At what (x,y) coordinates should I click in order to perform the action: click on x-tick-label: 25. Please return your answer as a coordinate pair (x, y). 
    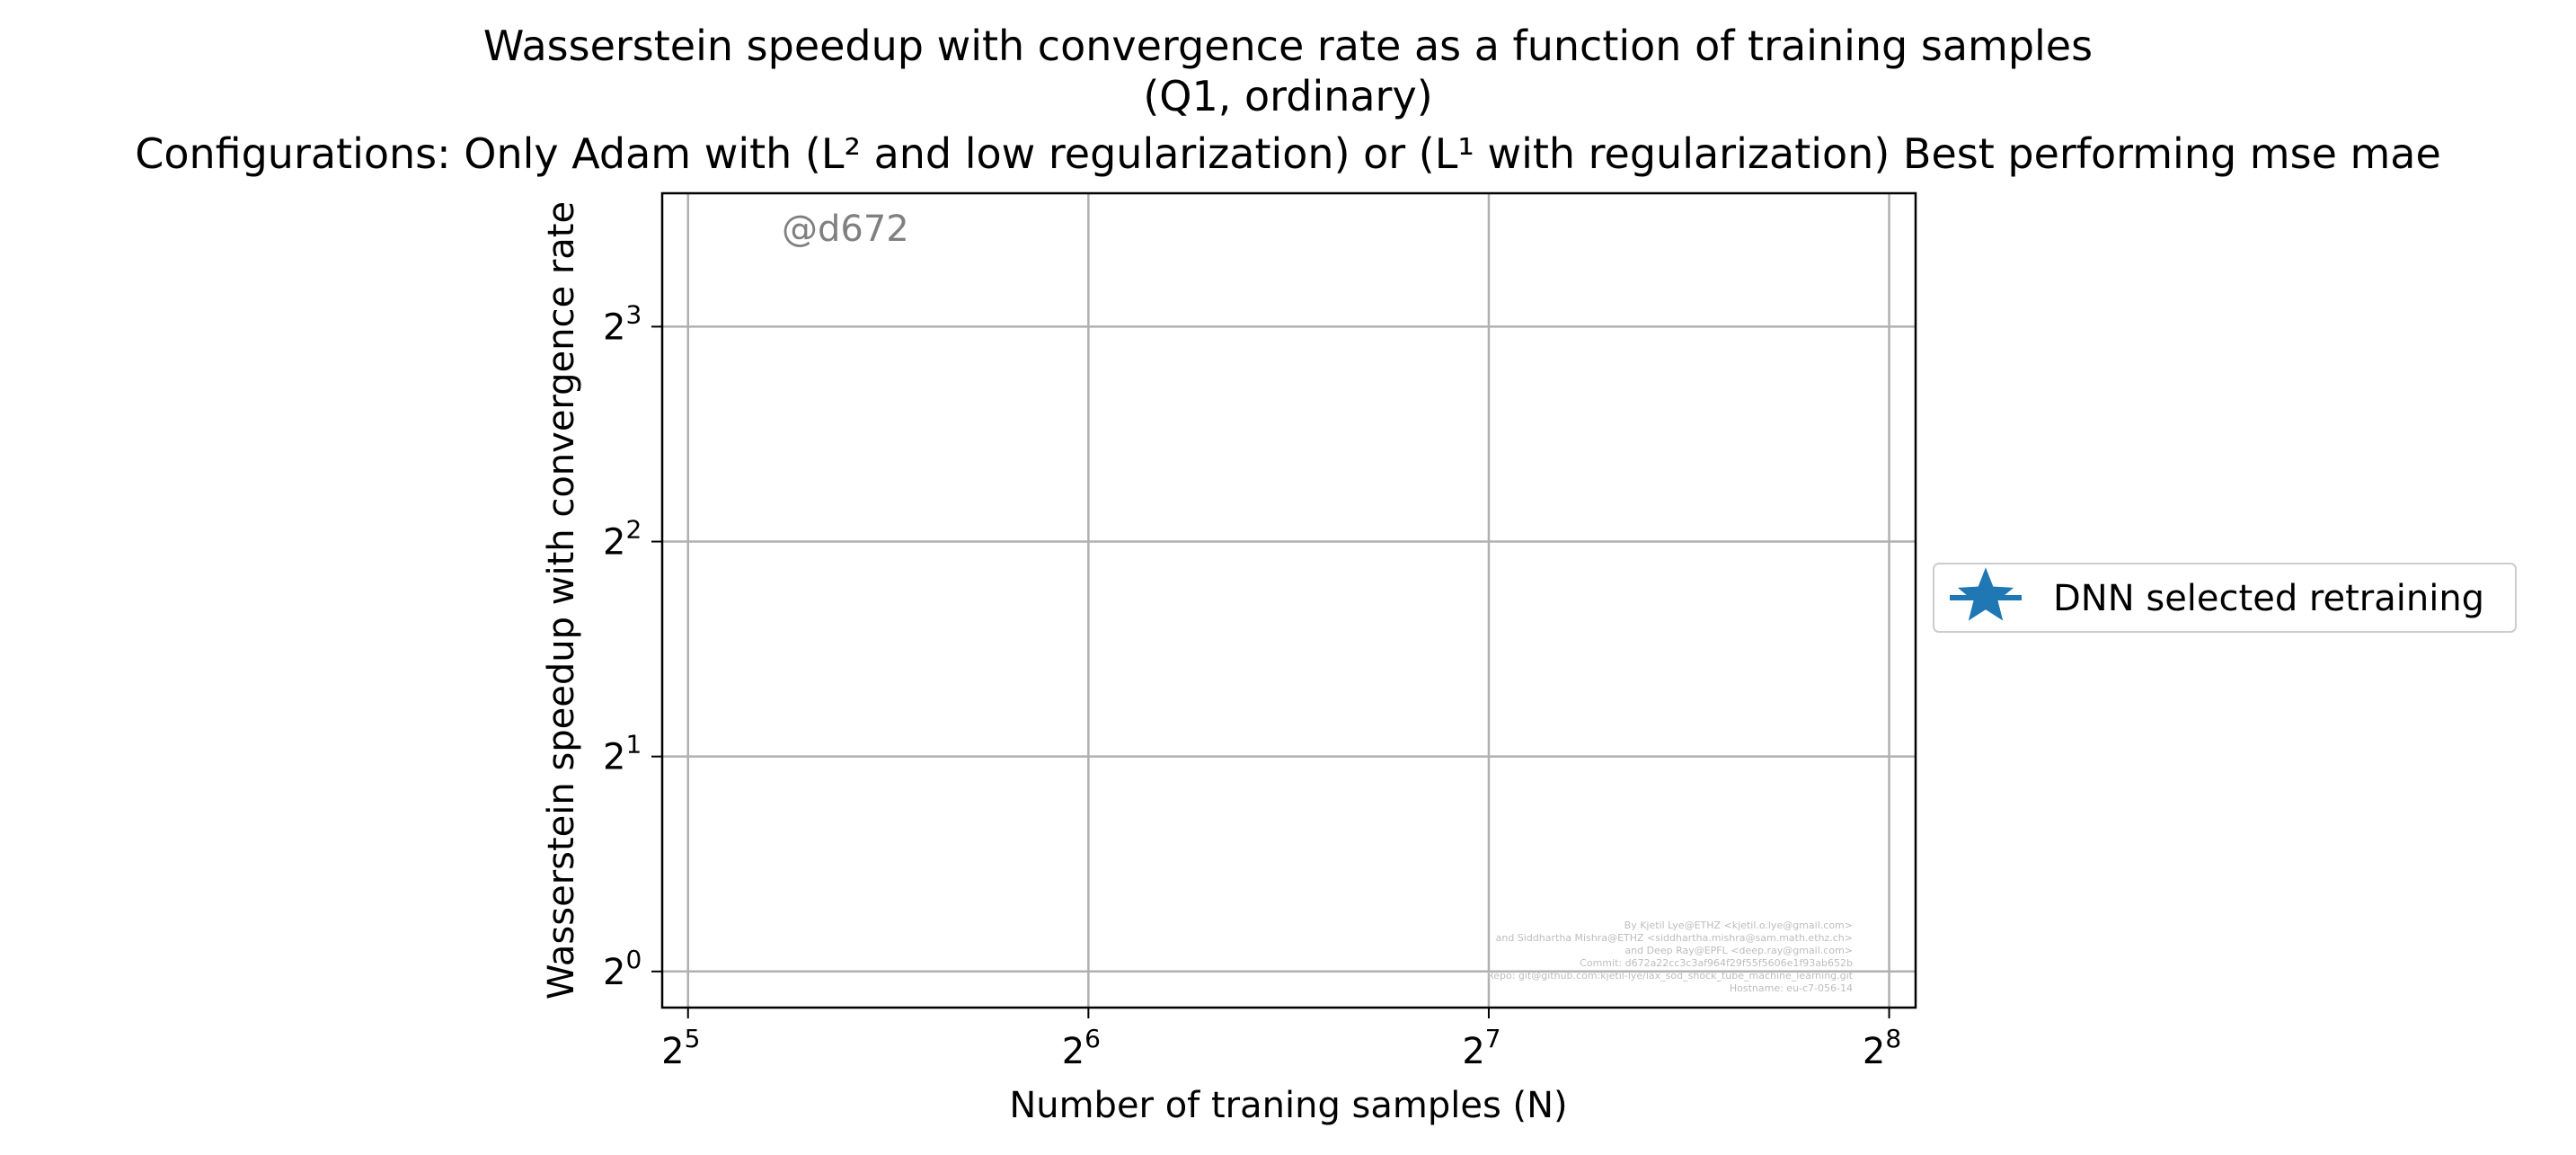
    Looking at the image, I should click on (681, 1048).